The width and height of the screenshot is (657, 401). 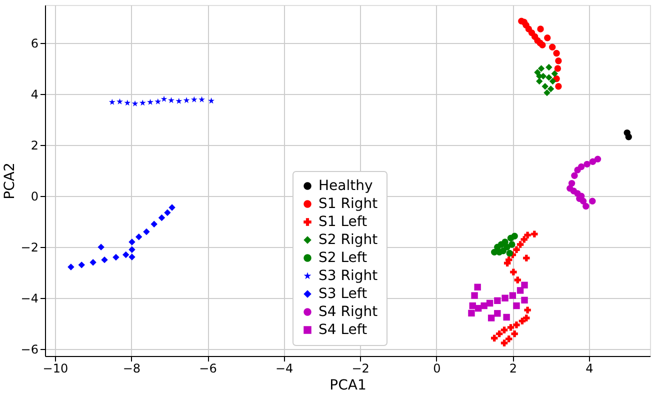 I want to click on y-axis-title: PCA2, so click(x=10, y=181).